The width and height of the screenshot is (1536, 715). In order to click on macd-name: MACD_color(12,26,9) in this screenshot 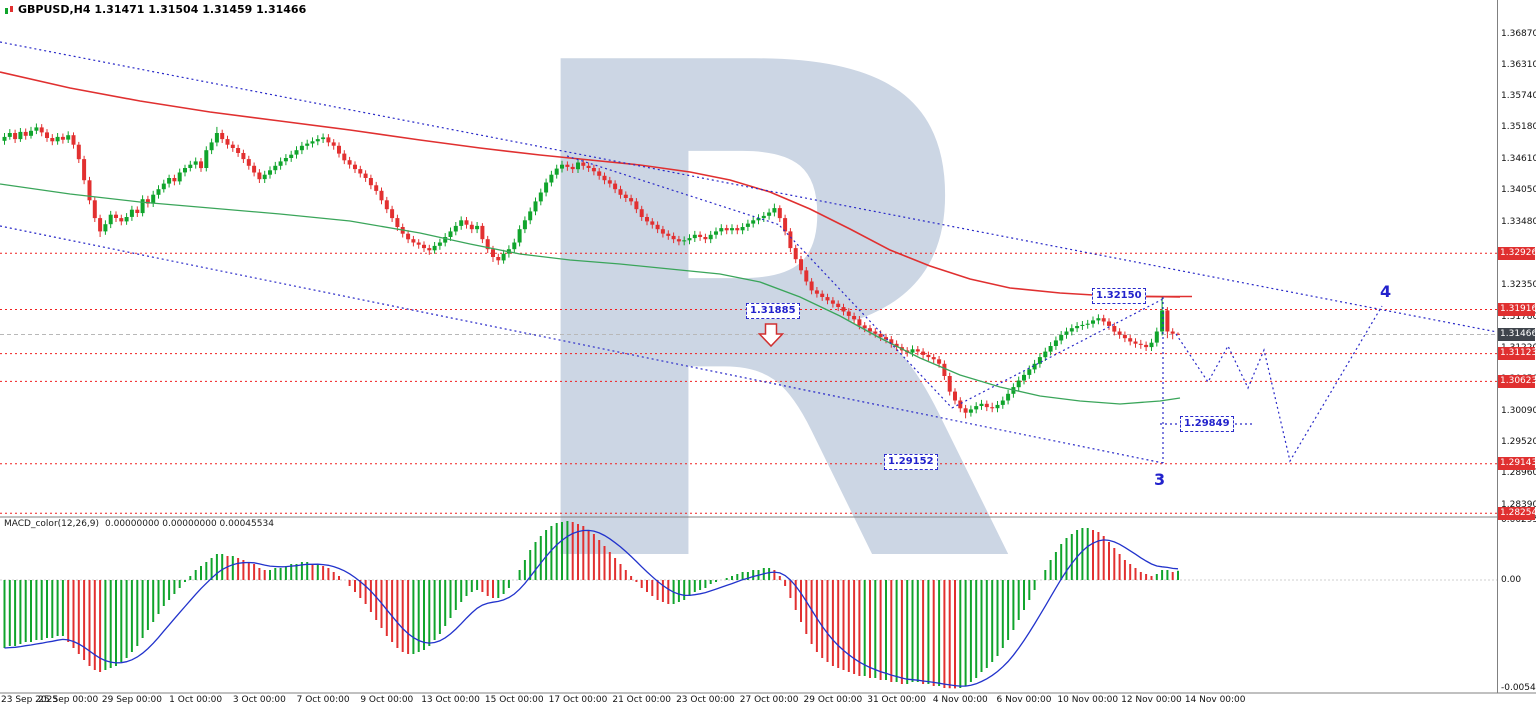, I will do `click(52, 524)`.